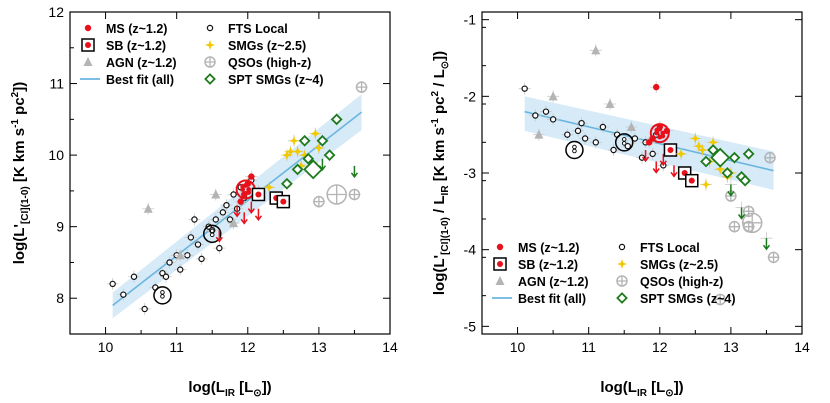 Image resolution: width=830 pixels, height=403 pixels. Describe the element at coordinates (88, 28) in the screenshot. I see `left-legend-ms-swatch` at that location.